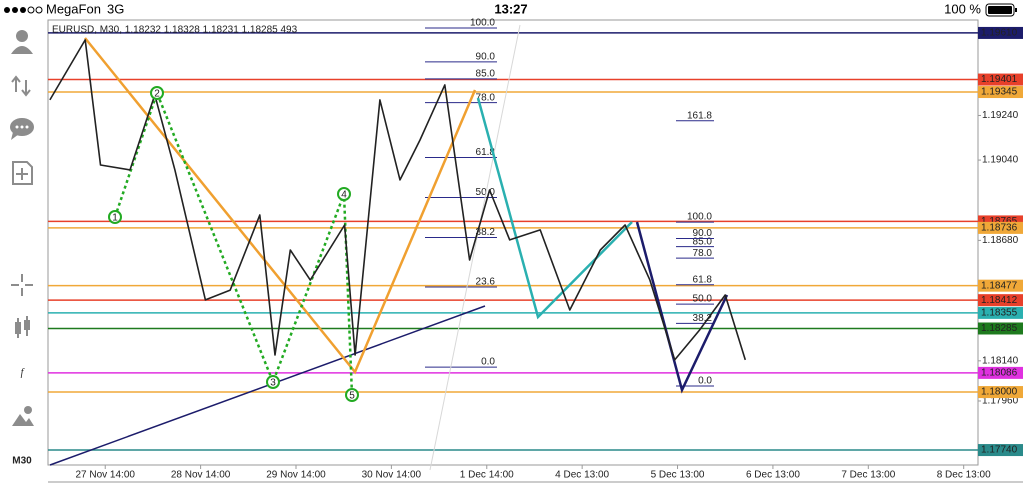 The height and width of the screenshot is (491, 1023). I want to click on wave-label: 2, so click(157, 94).